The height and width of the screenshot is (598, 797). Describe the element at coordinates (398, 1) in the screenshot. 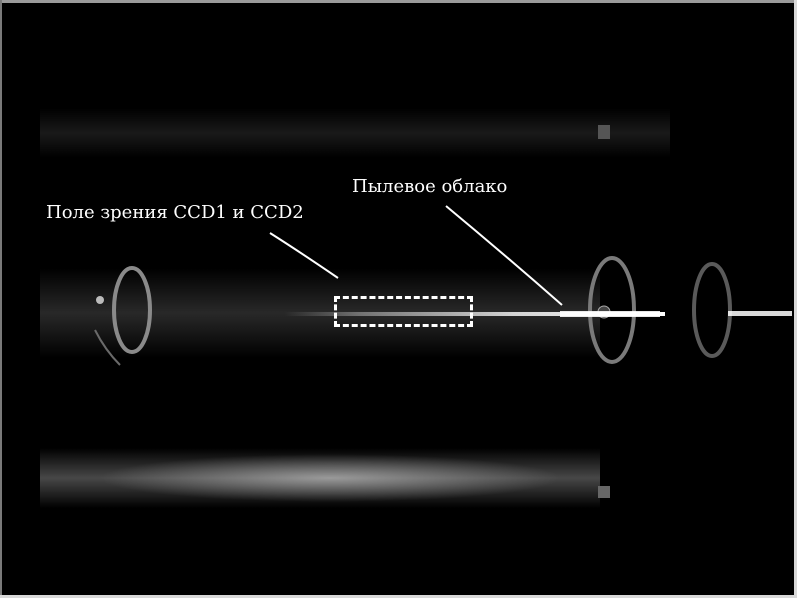

I see `frame-border-top` at that location.